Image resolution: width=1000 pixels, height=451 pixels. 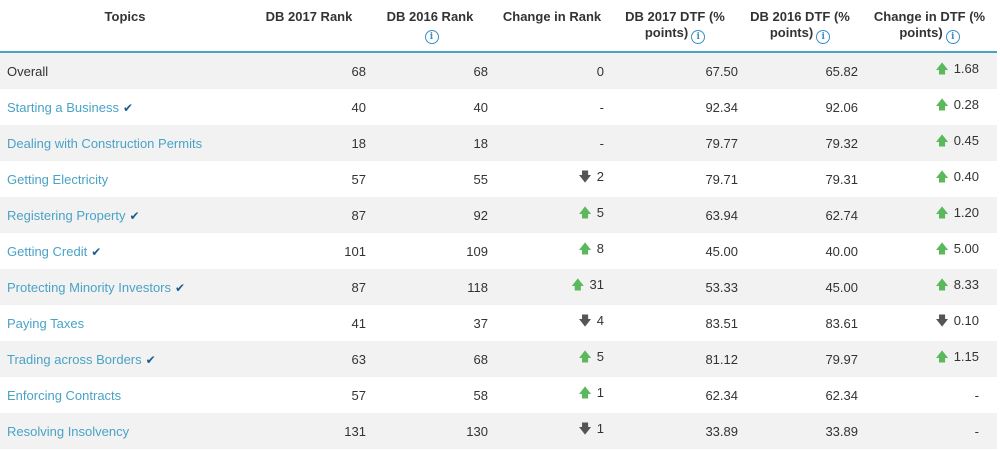 What do you see at coordinates (58, 179) in the screenshot?
I see `topic-link: Getting Electricity` at bounding box center [58, 179].